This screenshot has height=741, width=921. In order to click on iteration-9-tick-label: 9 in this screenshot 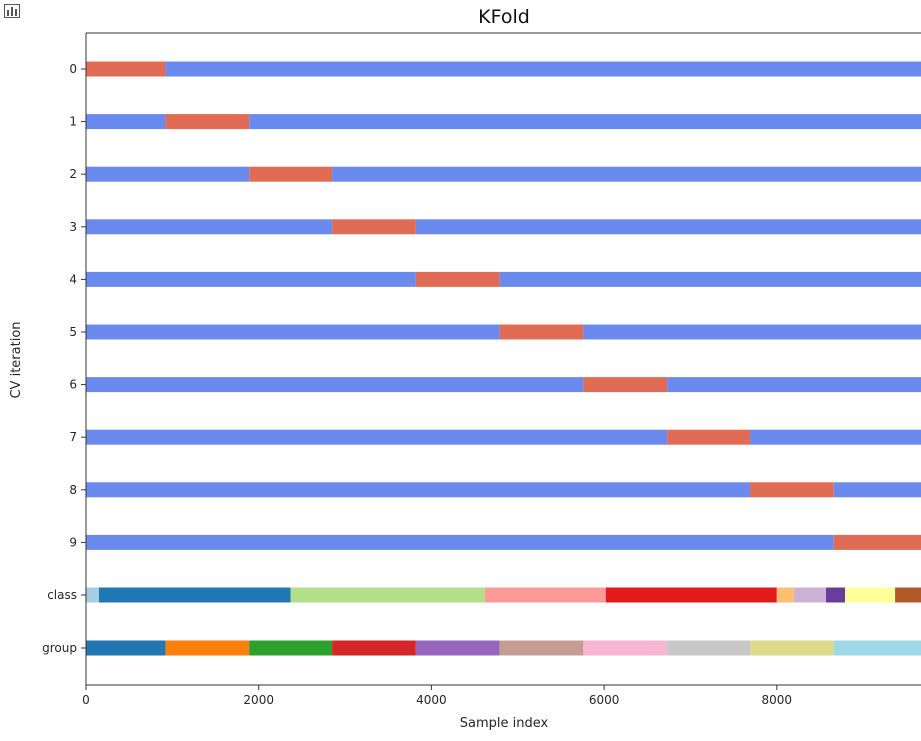, I will do `click(73, 542)`.